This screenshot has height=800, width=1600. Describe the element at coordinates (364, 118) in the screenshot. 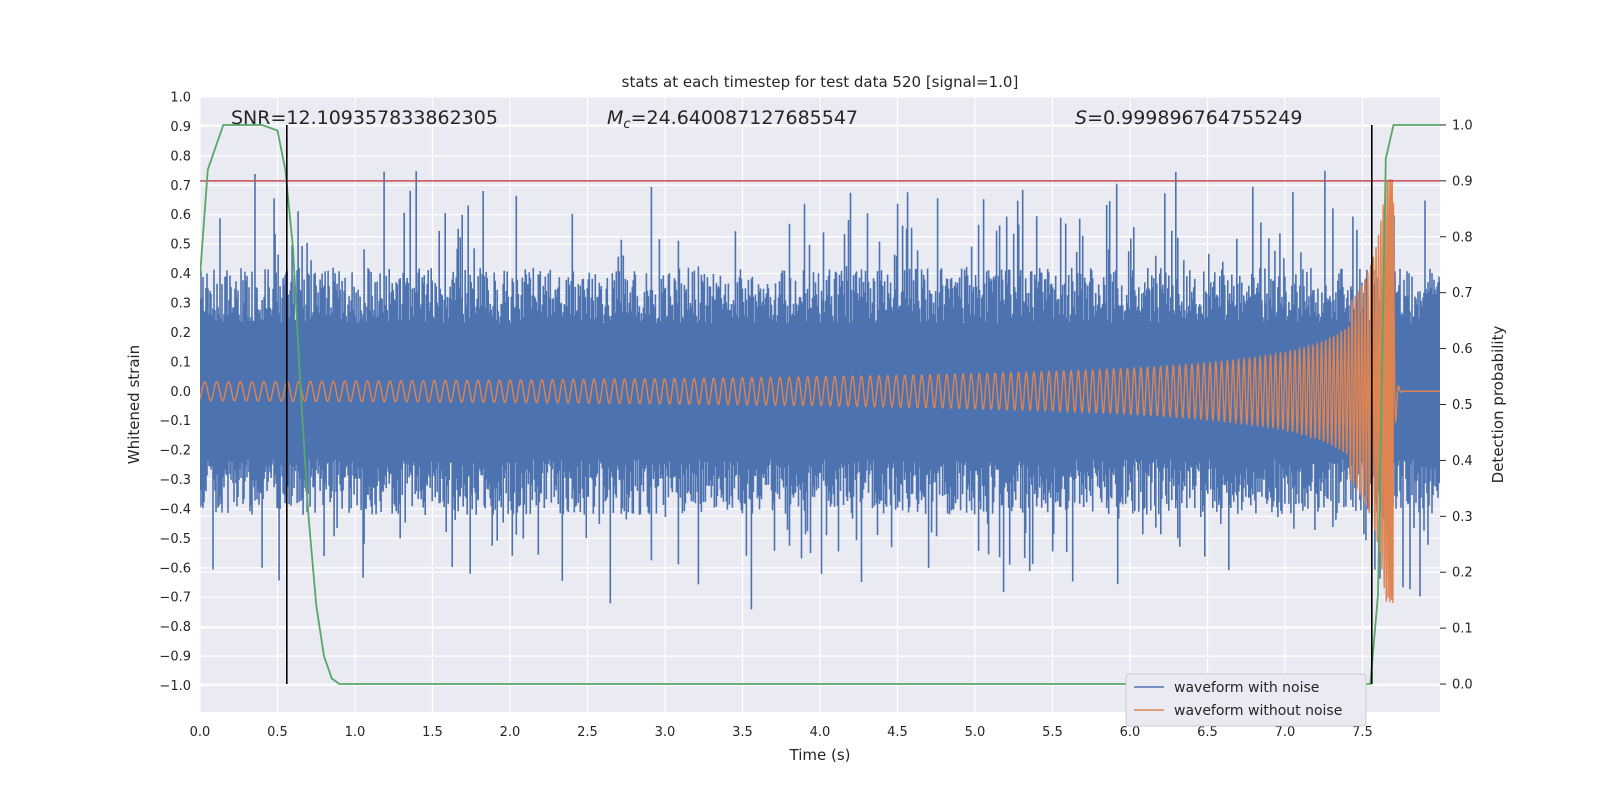

I see `snr-annotation: SNR=12.109357833862305` at that location.